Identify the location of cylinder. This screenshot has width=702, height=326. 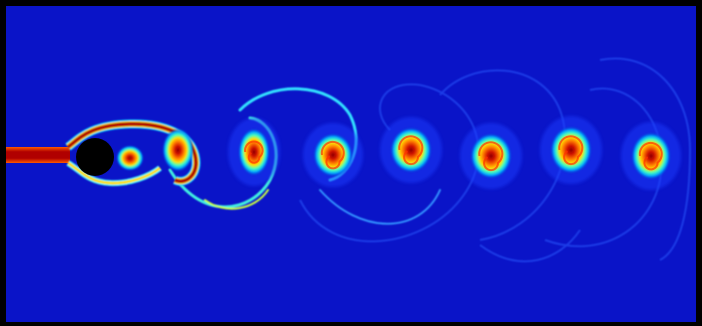
(95, 157).